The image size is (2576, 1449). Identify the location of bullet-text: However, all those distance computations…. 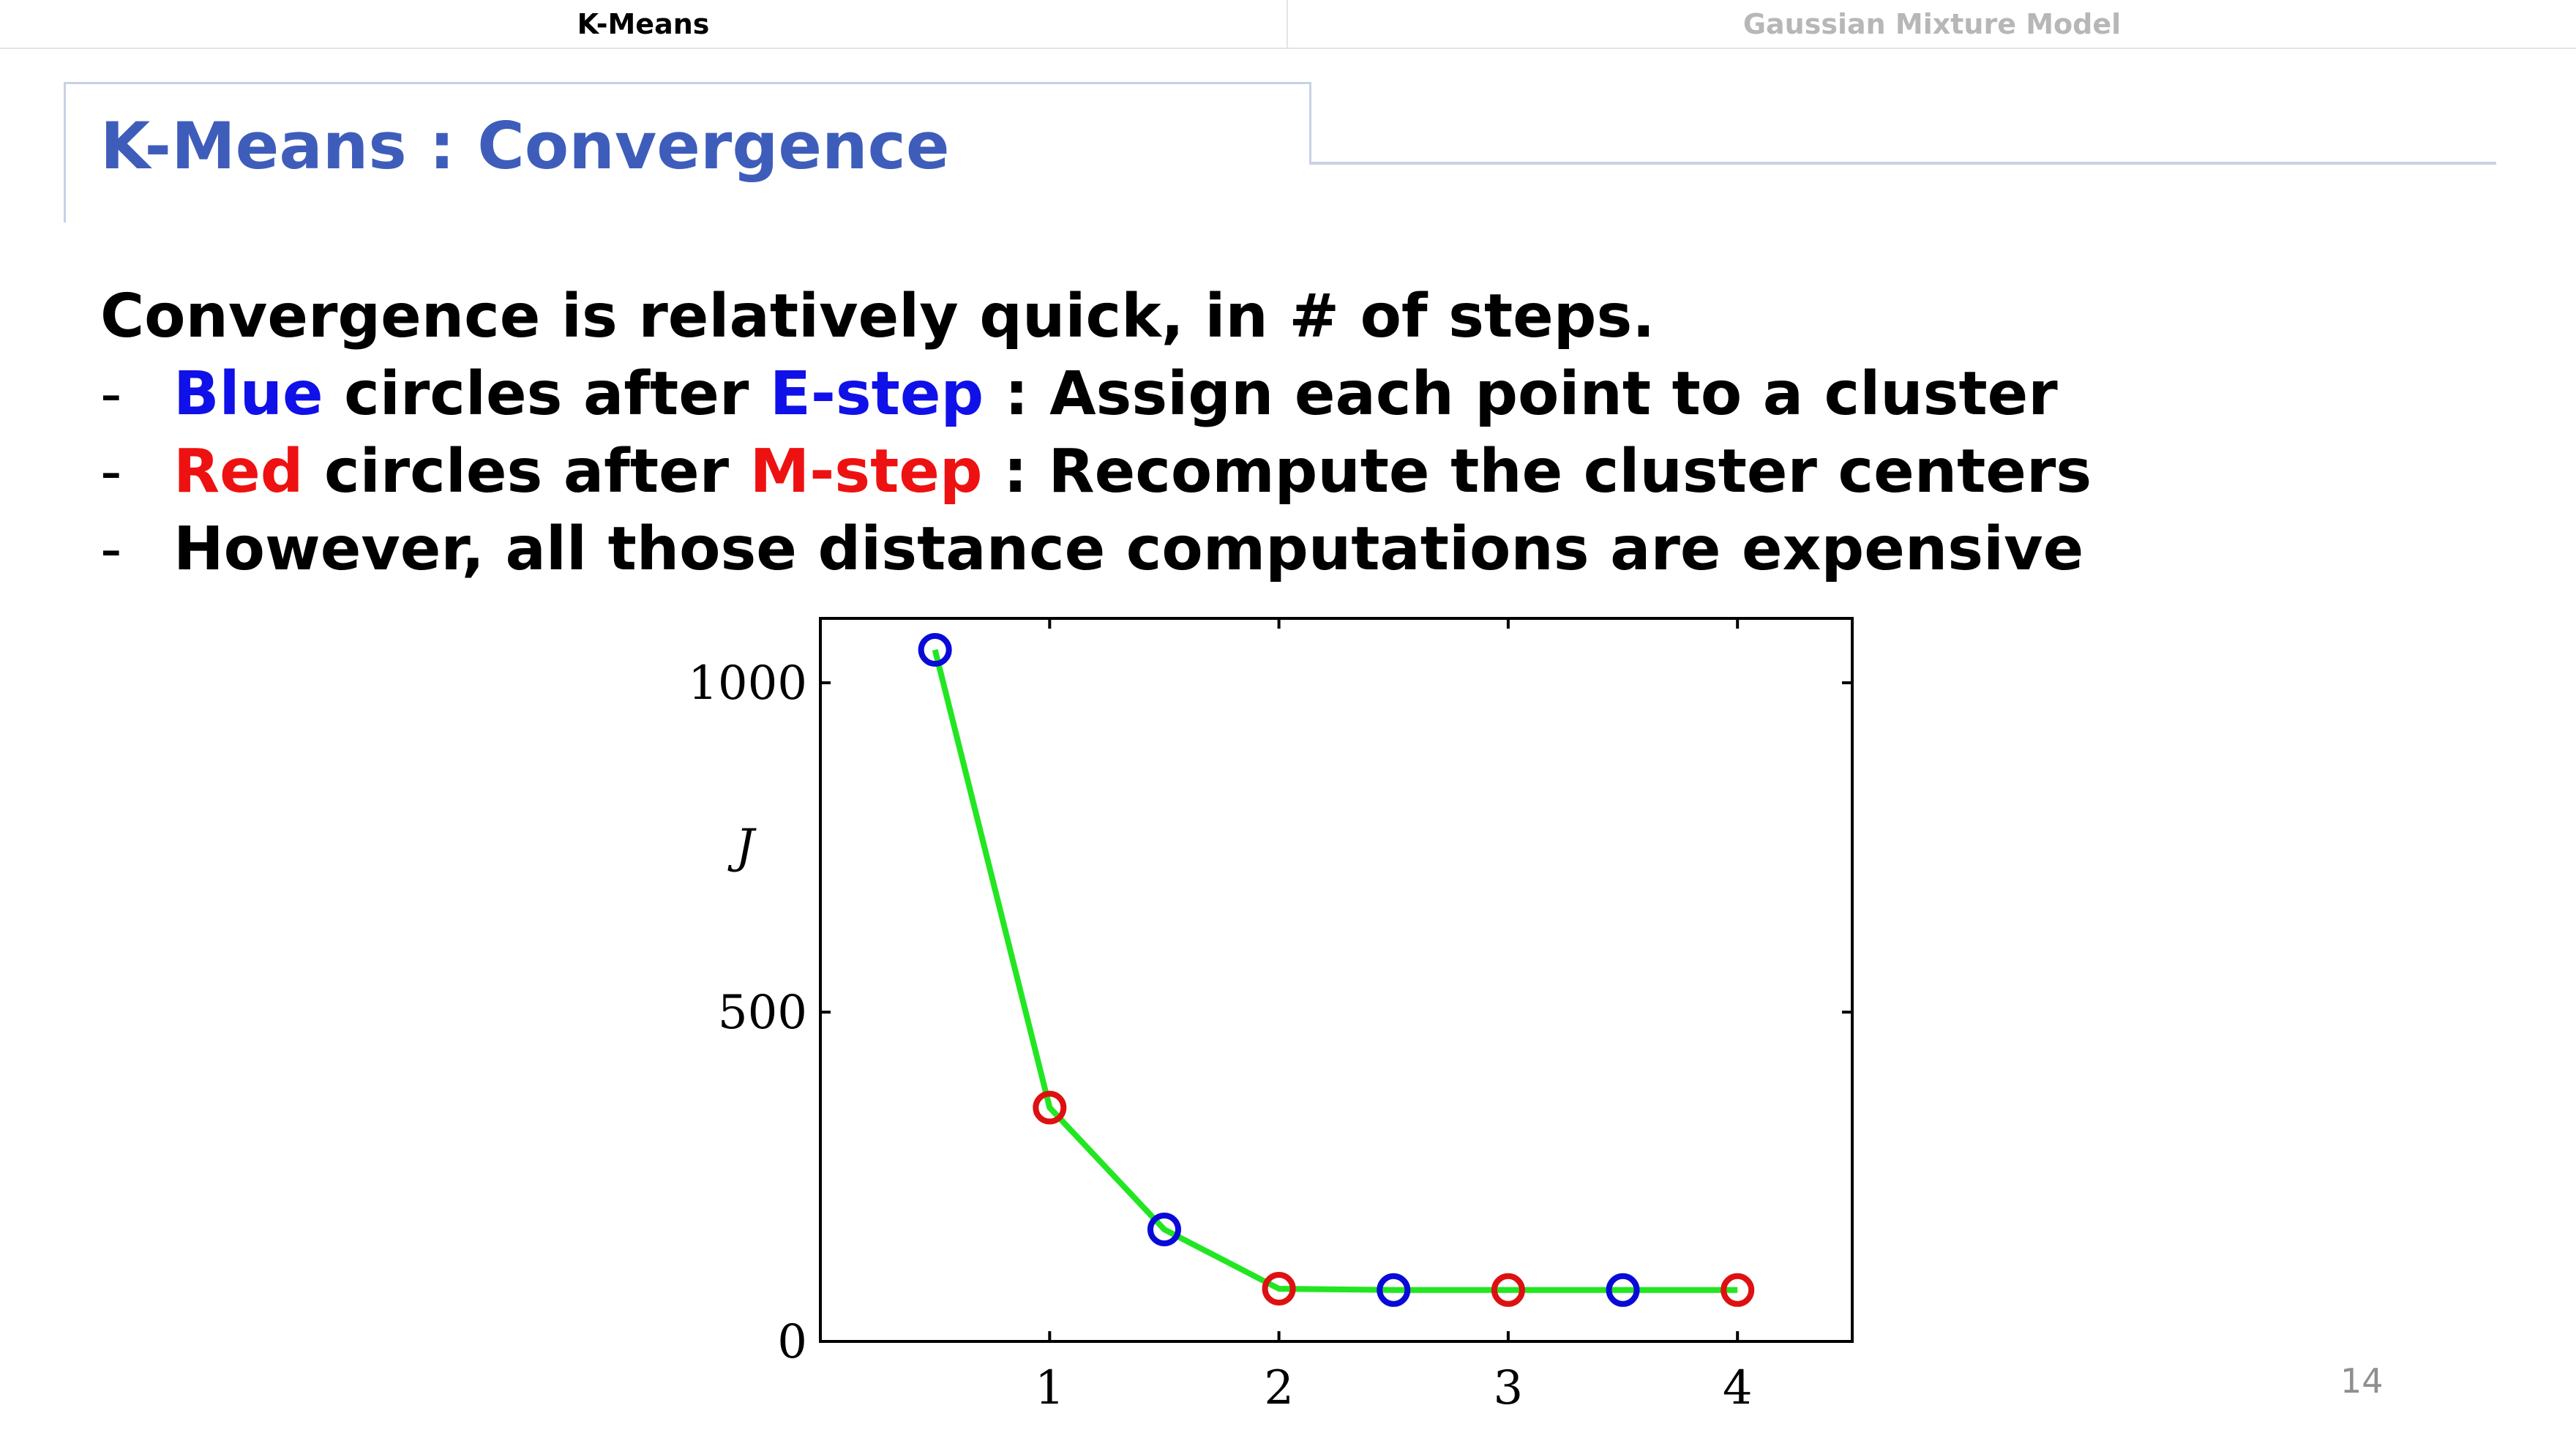
(1128, 549).